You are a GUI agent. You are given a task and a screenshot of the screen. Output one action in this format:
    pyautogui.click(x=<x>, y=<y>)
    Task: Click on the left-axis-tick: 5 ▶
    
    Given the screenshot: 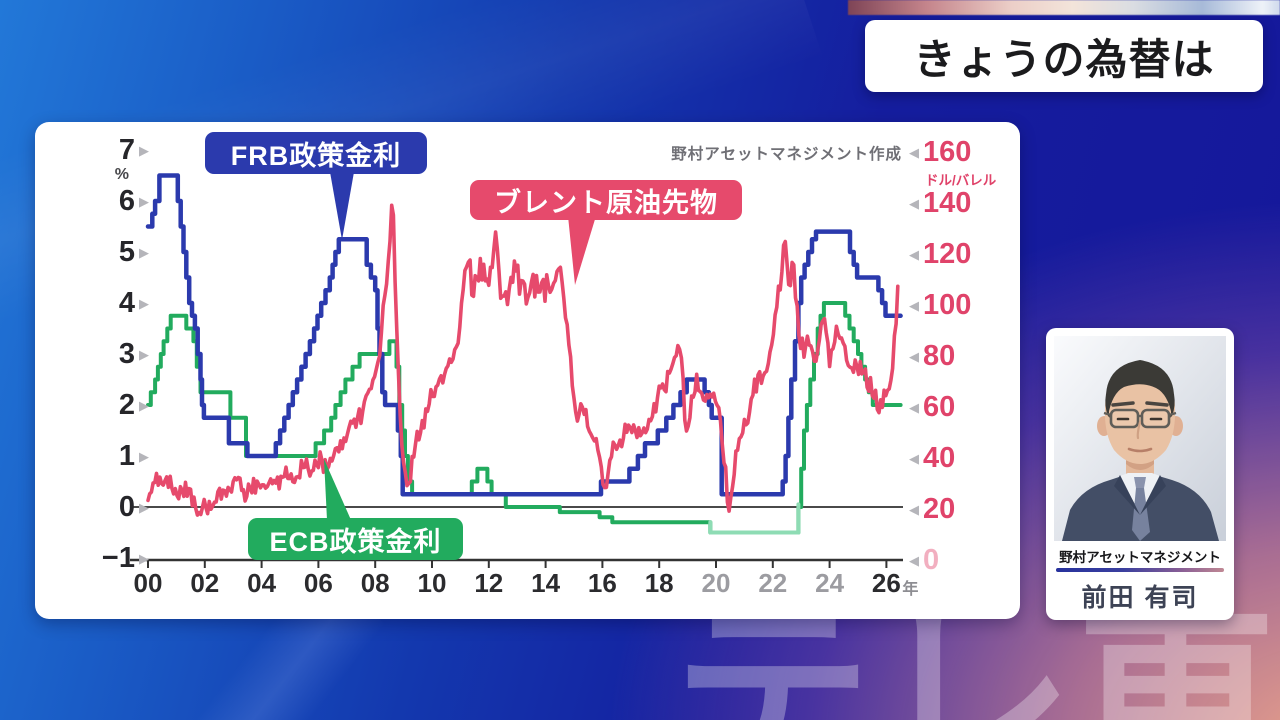 What is the action you would take?
    pyautogui.click(x=133, y=251)
    